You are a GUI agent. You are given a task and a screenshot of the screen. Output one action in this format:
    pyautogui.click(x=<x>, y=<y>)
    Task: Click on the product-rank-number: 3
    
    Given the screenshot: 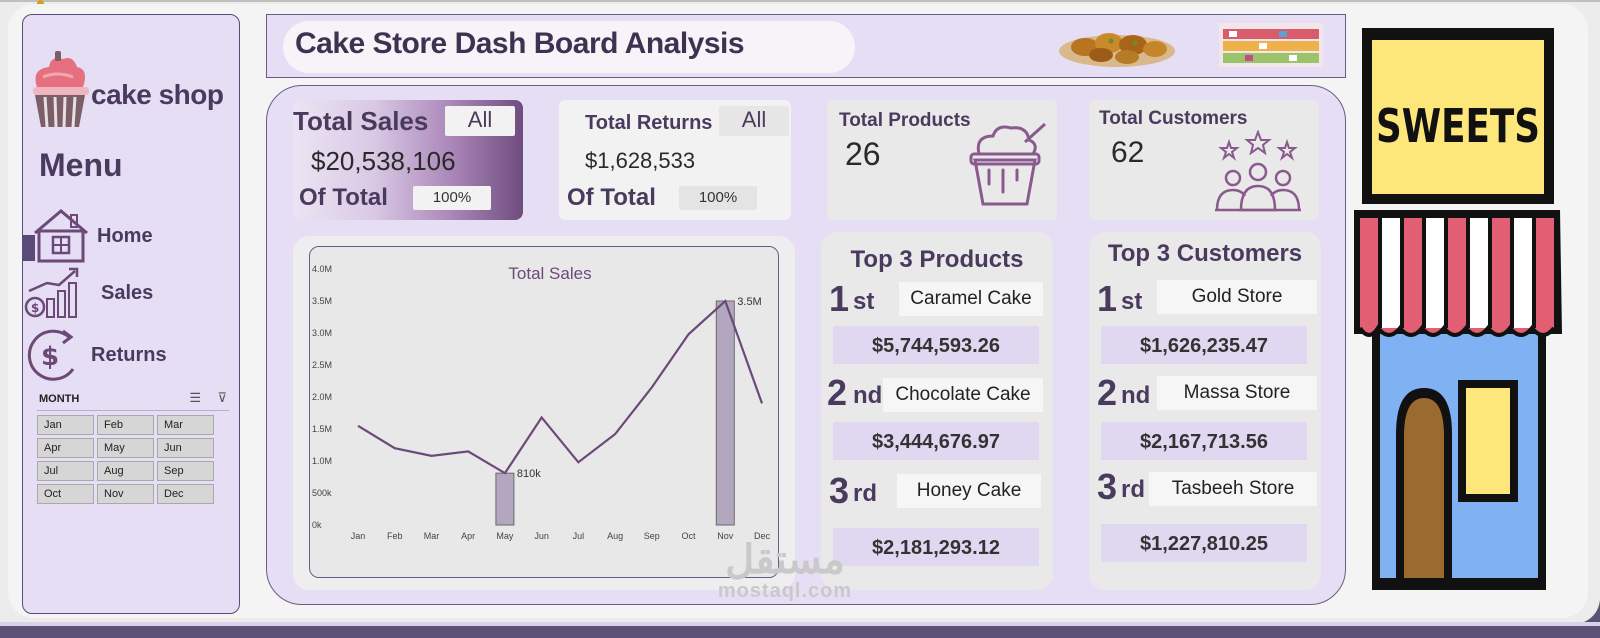 What is the action you would take?
    pyautogui.click(x=839, y=490)
    